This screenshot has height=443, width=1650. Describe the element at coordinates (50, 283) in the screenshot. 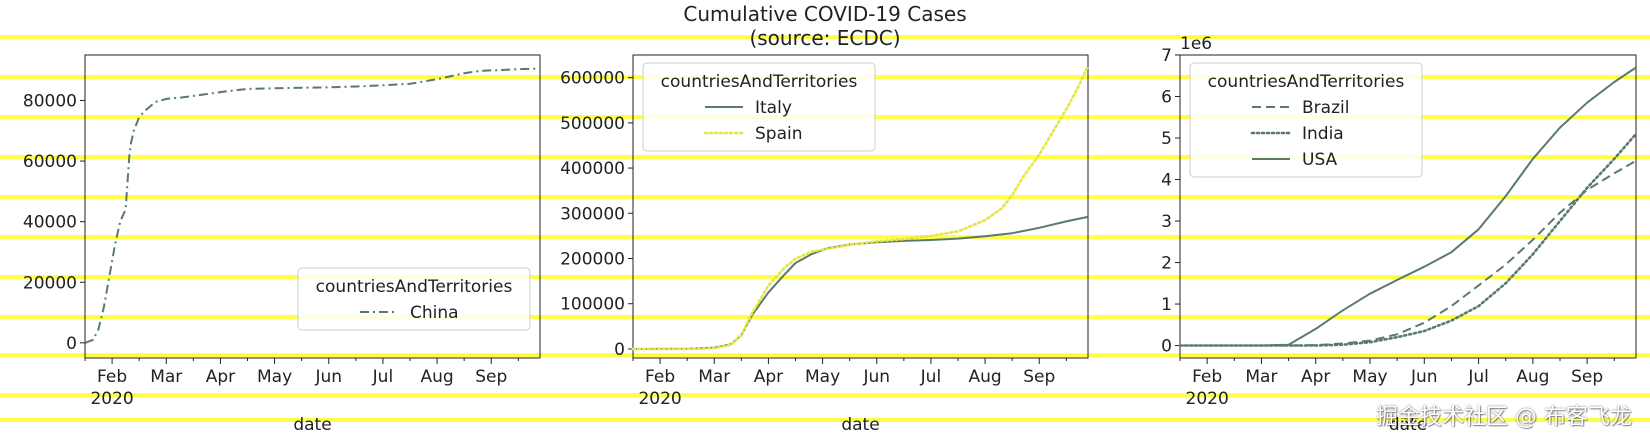

I see `y-tick-label: 20000` at that location.